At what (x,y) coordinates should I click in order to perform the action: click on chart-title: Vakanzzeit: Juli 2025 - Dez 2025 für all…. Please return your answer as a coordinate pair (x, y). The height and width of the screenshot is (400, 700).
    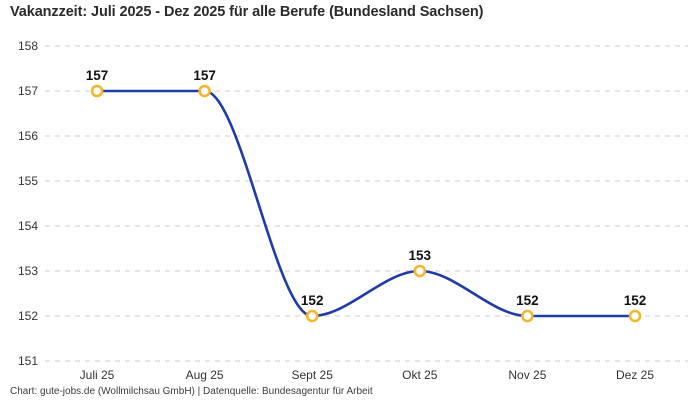
    Looking at the image, I should click on (247, 12).